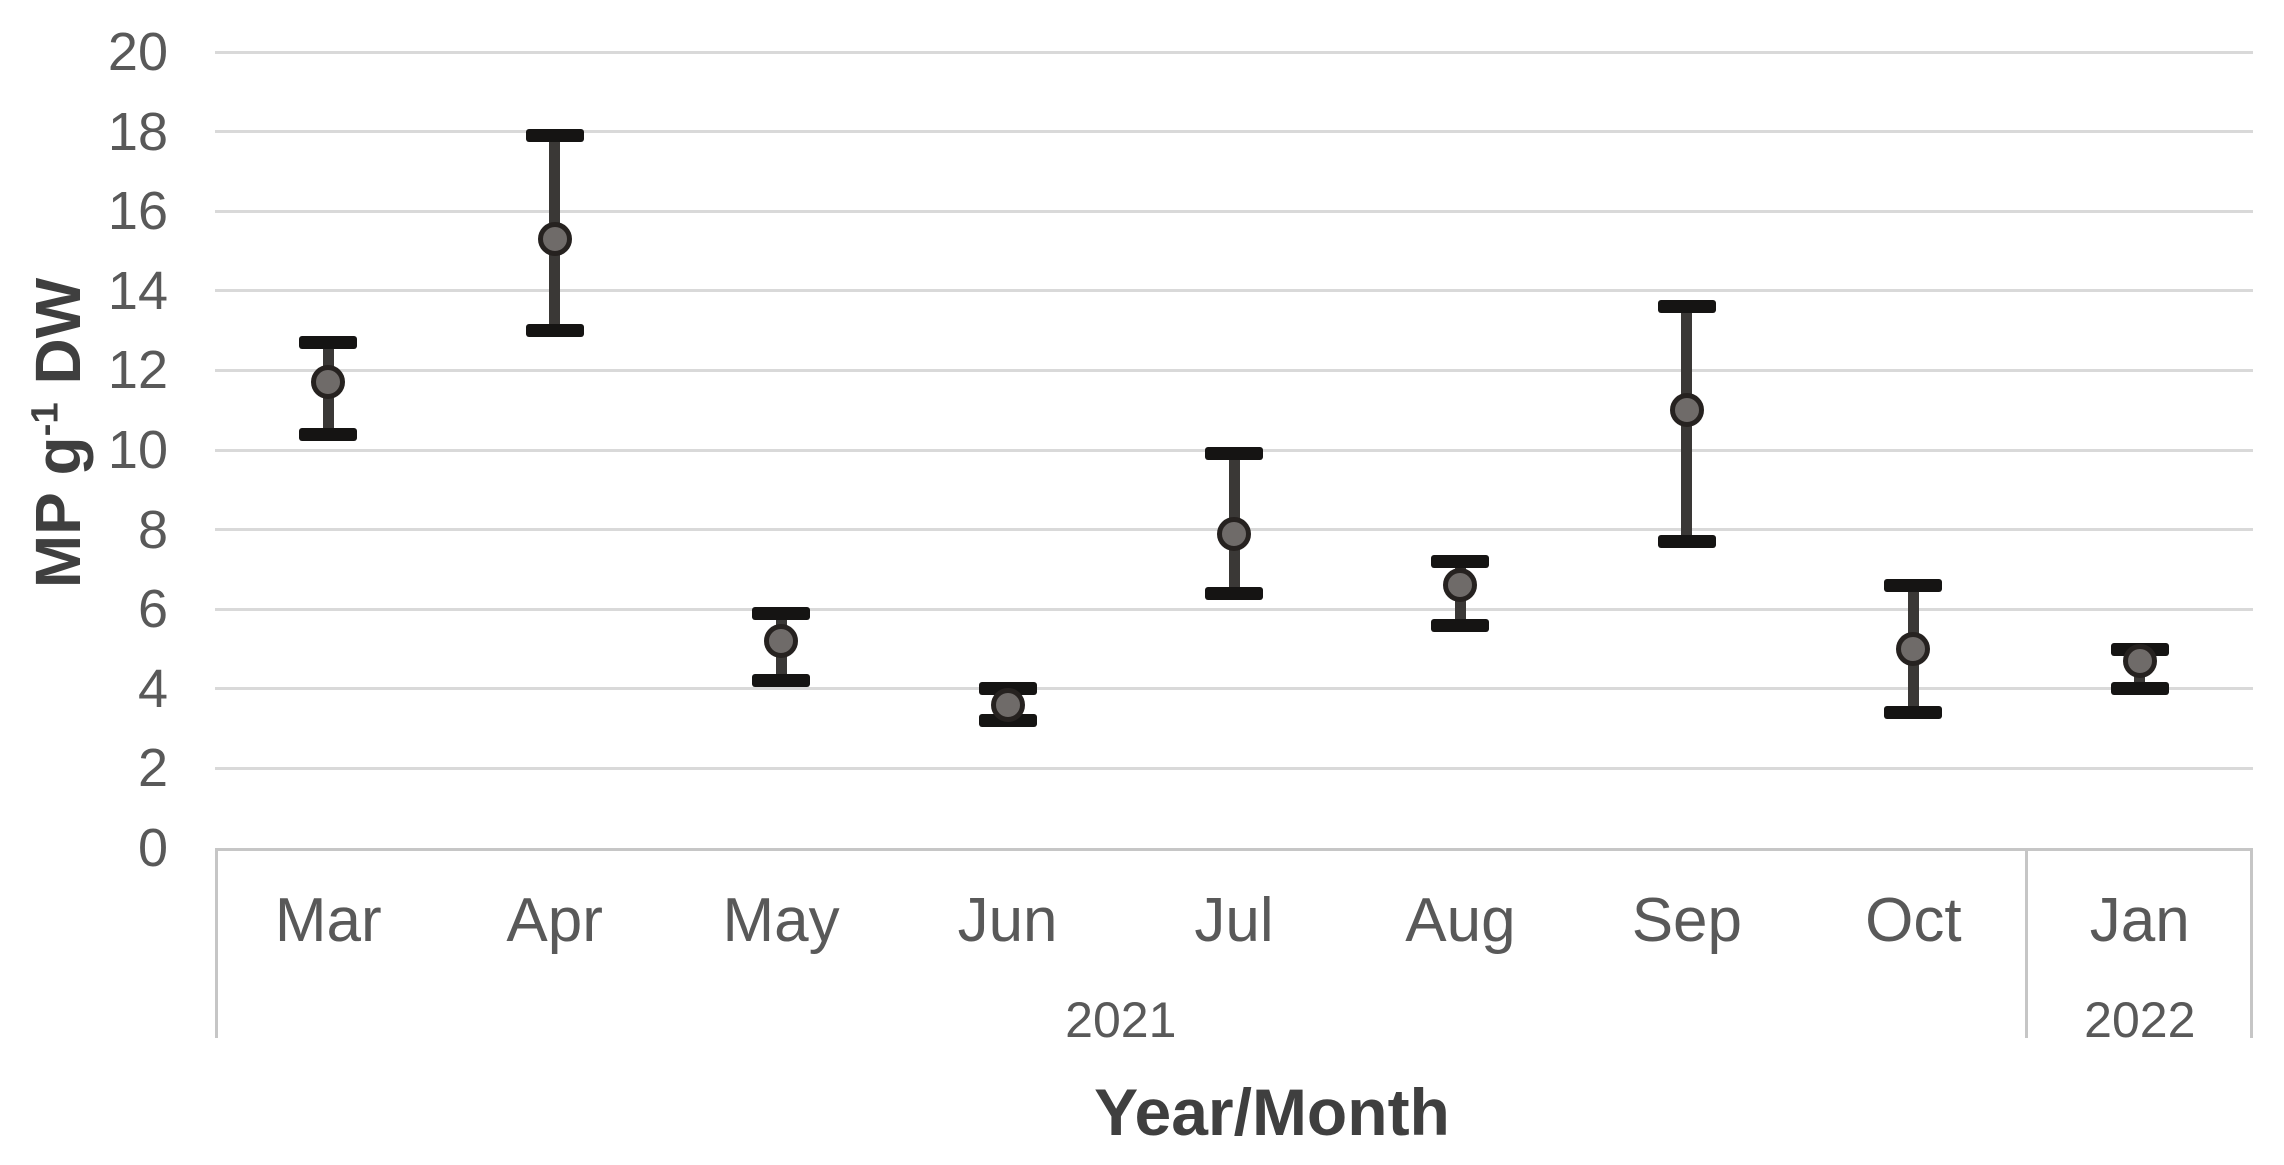 This screenshot has width=2284, height=1165. What do you see at coordinates (554, 331) in the screenshot?
I see `error-bar-cap-bottom-apr` at bounding box center [554, 331].